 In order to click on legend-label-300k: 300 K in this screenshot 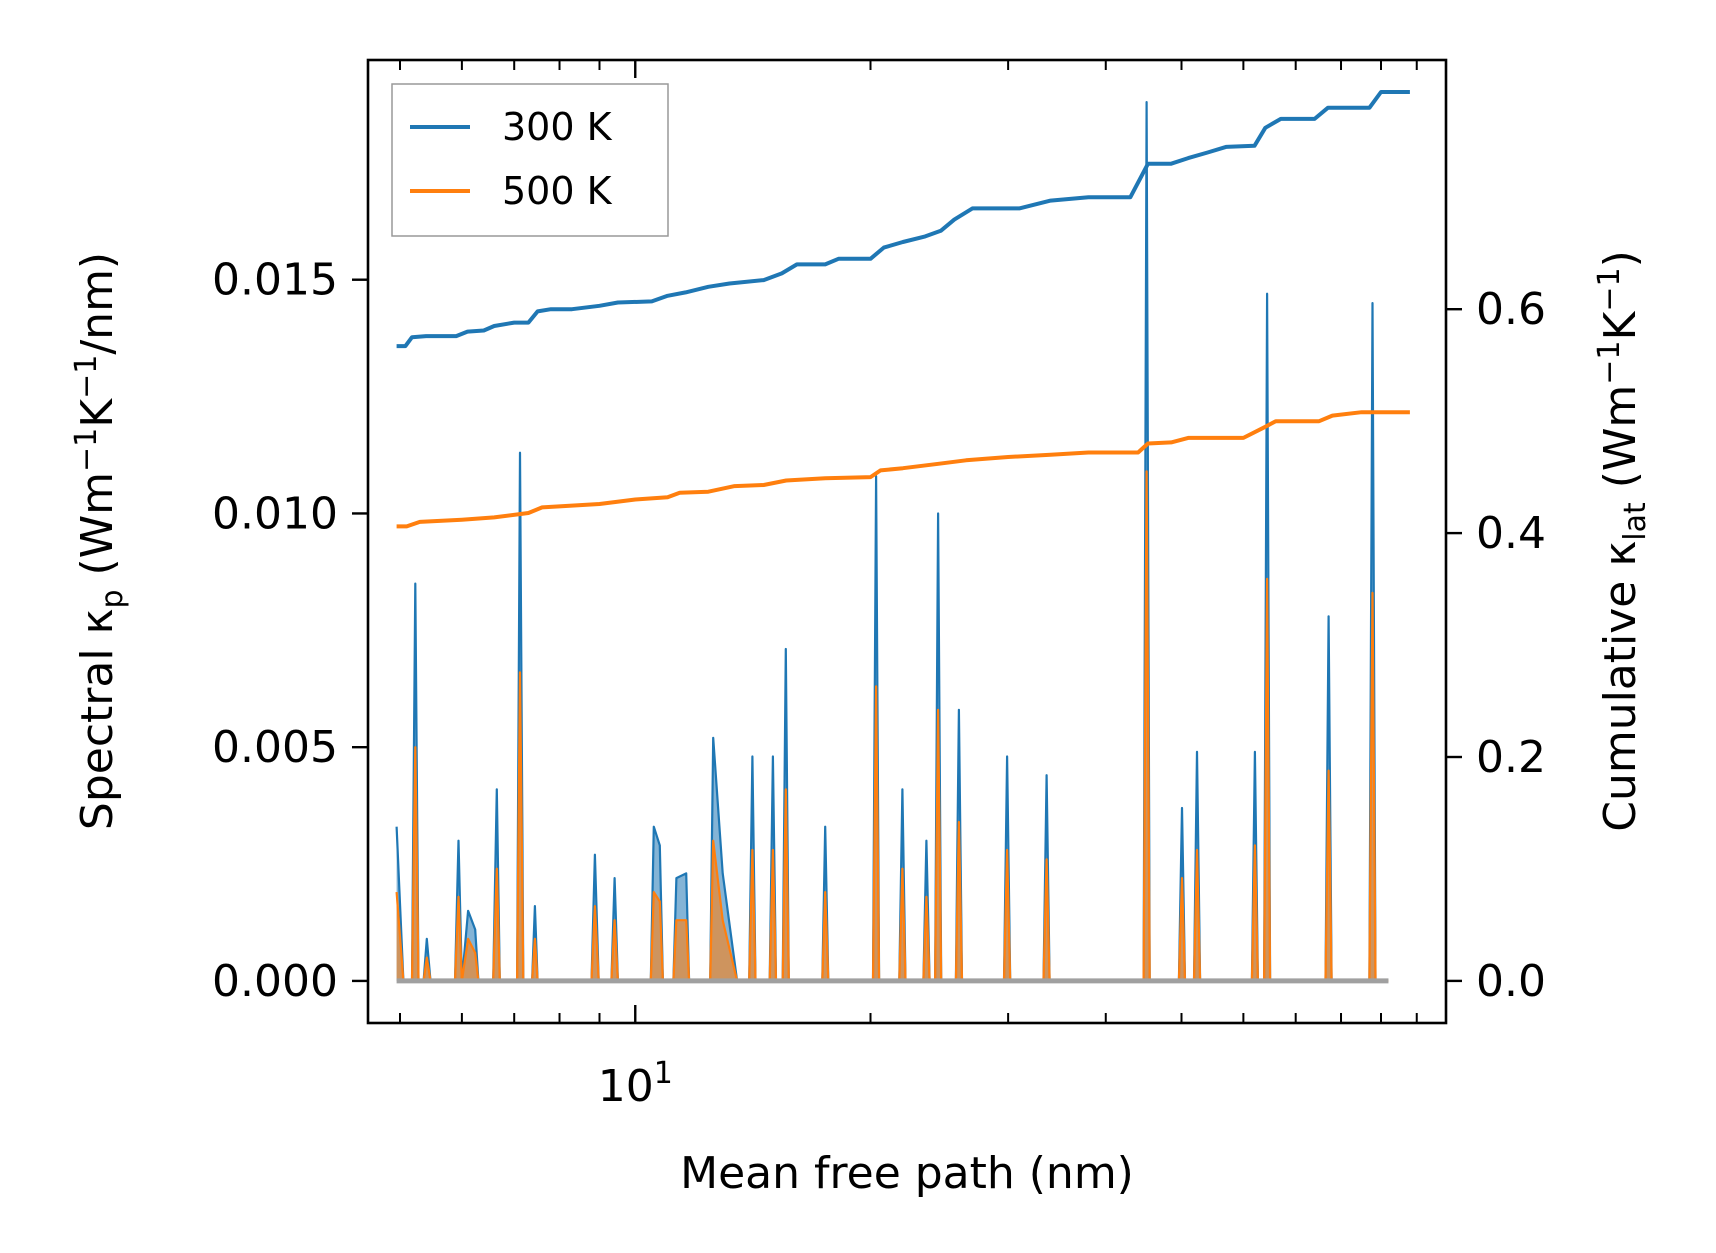, I will do `click(557, 127)`.